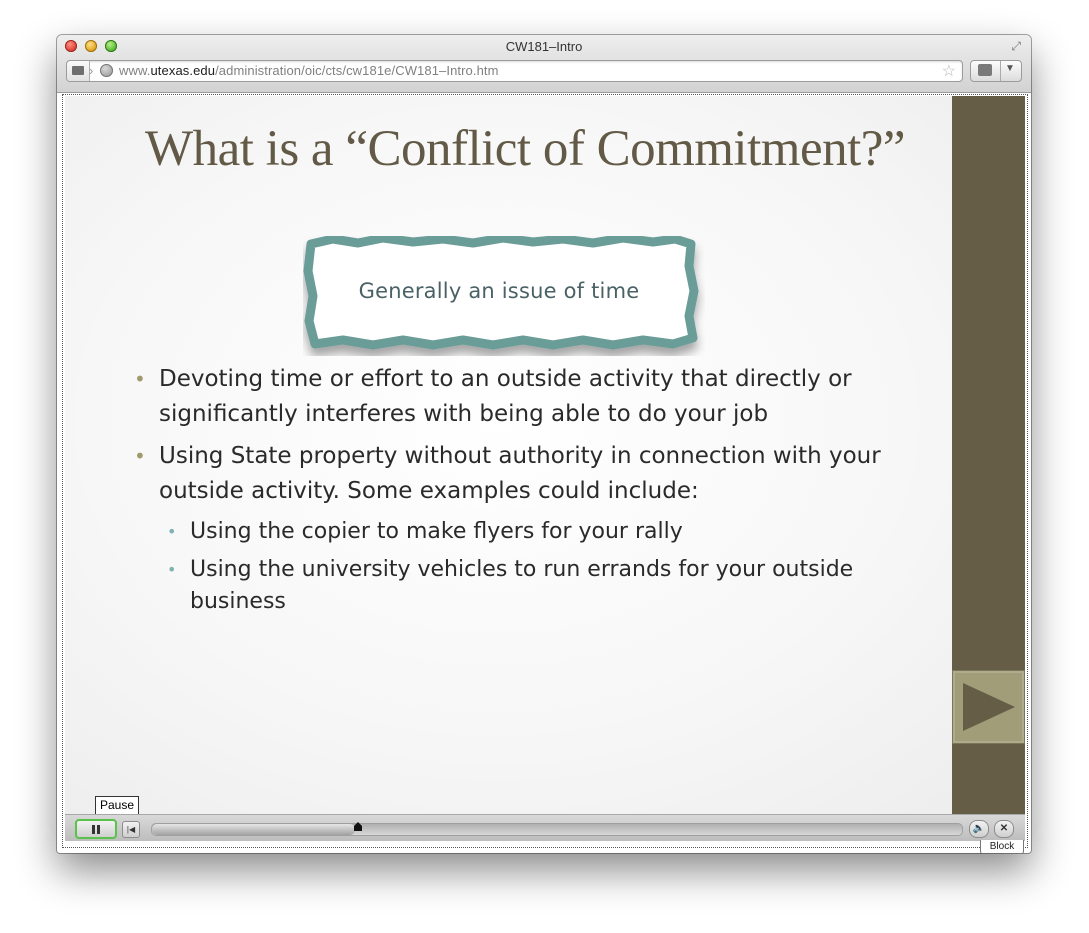  Describe the element at coordinates (985, 70) in the screenshot. I see `puzzle-icon` at that location.